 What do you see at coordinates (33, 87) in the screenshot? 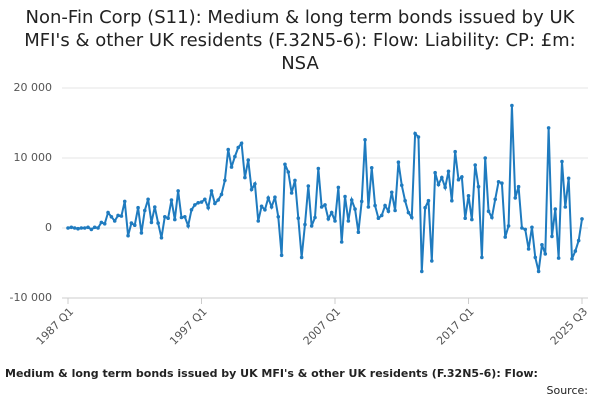
I see `y-tick-label: 20 000` at bounding box center [33, 87].